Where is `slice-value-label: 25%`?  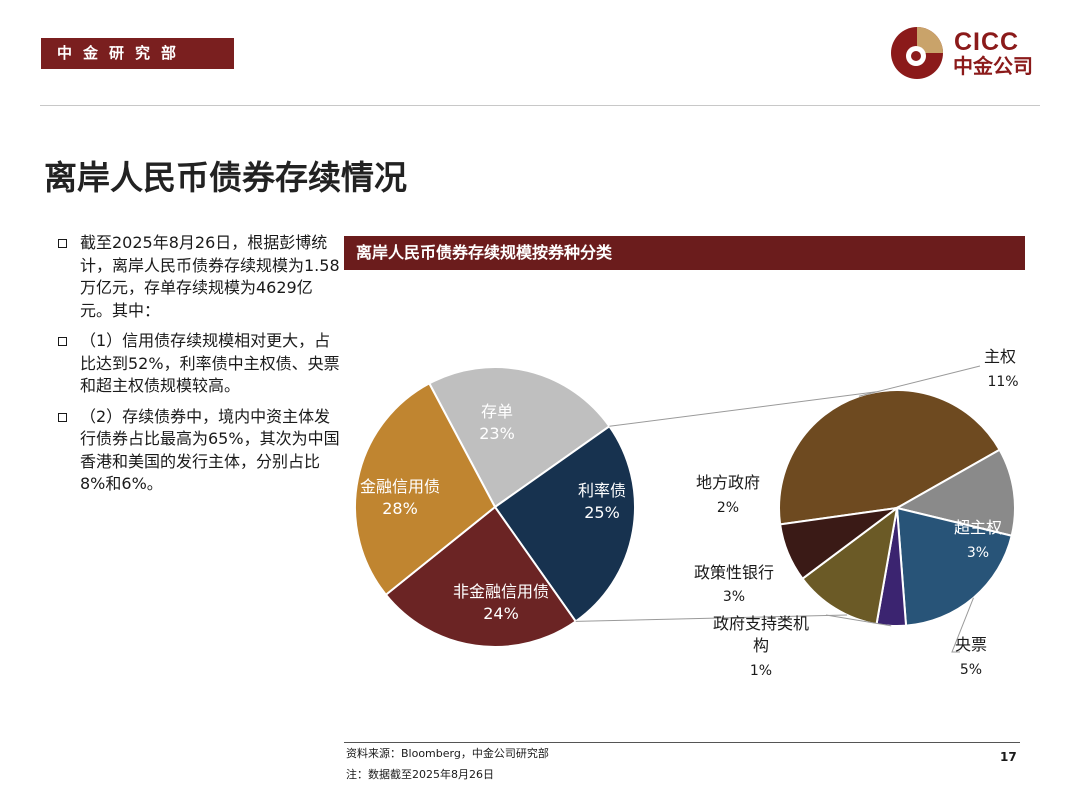 slice-value-label: 25% is located at coordinates (602, 512).